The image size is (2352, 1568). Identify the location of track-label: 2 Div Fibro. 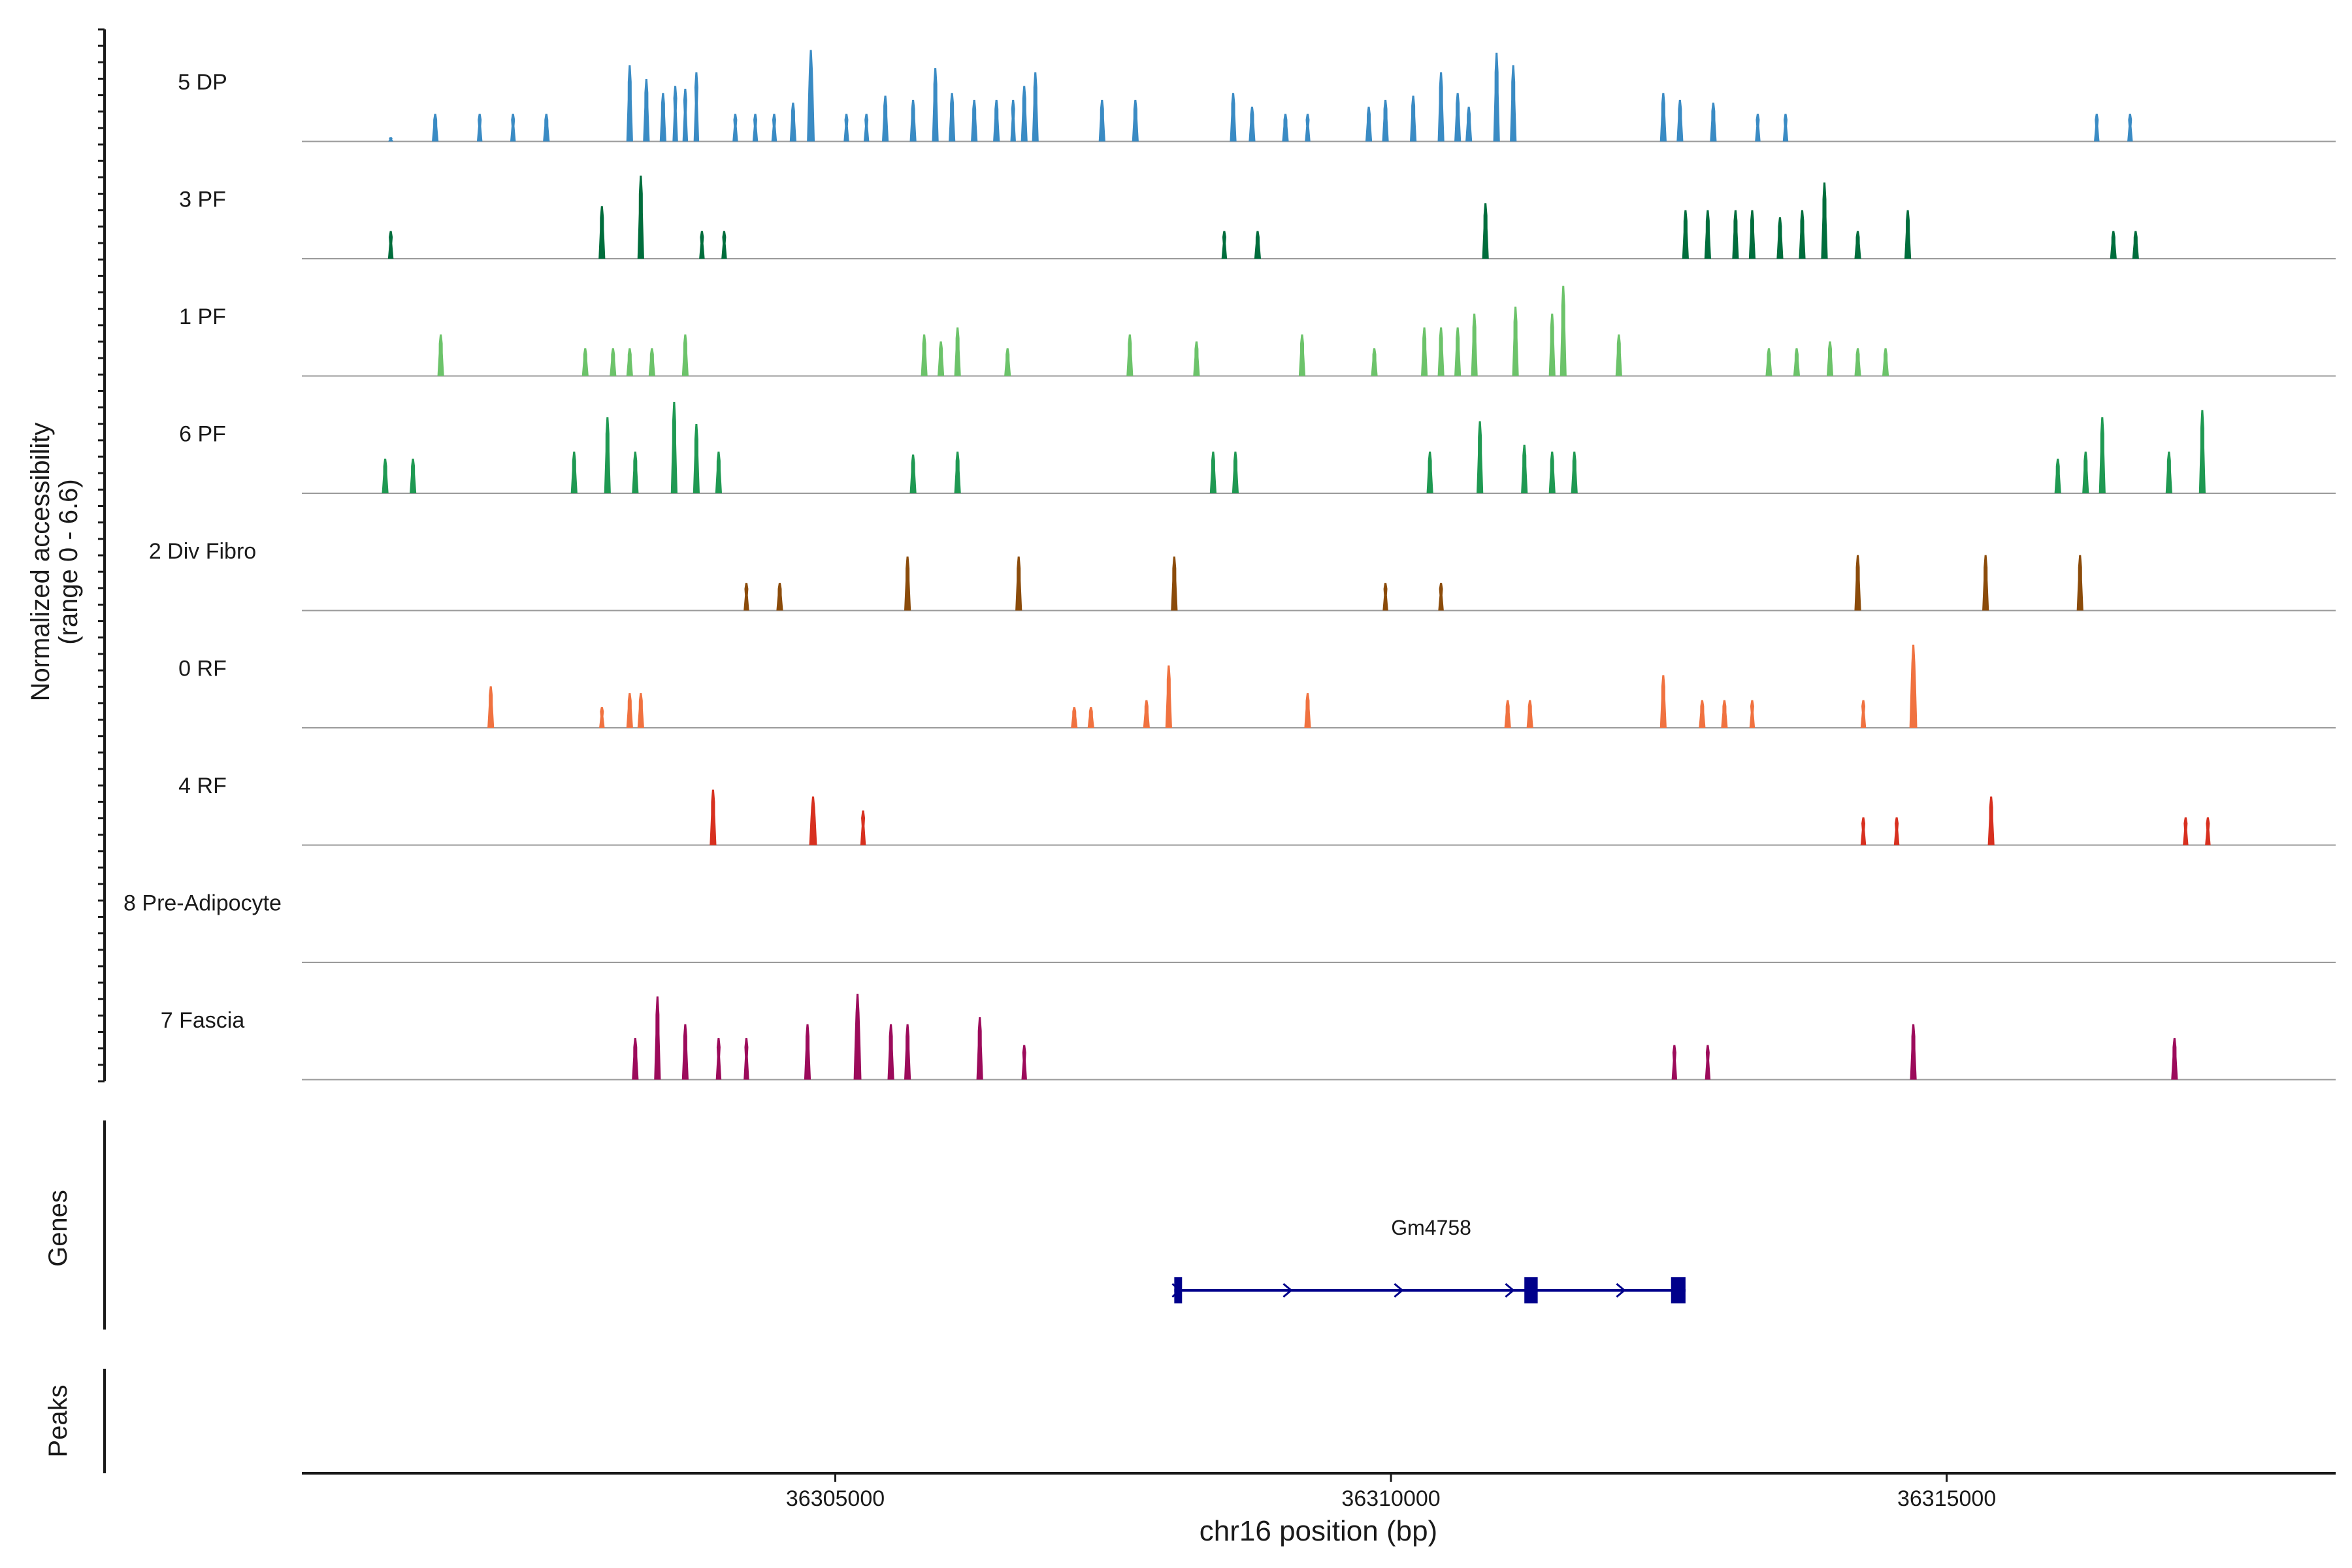
(202, 551).